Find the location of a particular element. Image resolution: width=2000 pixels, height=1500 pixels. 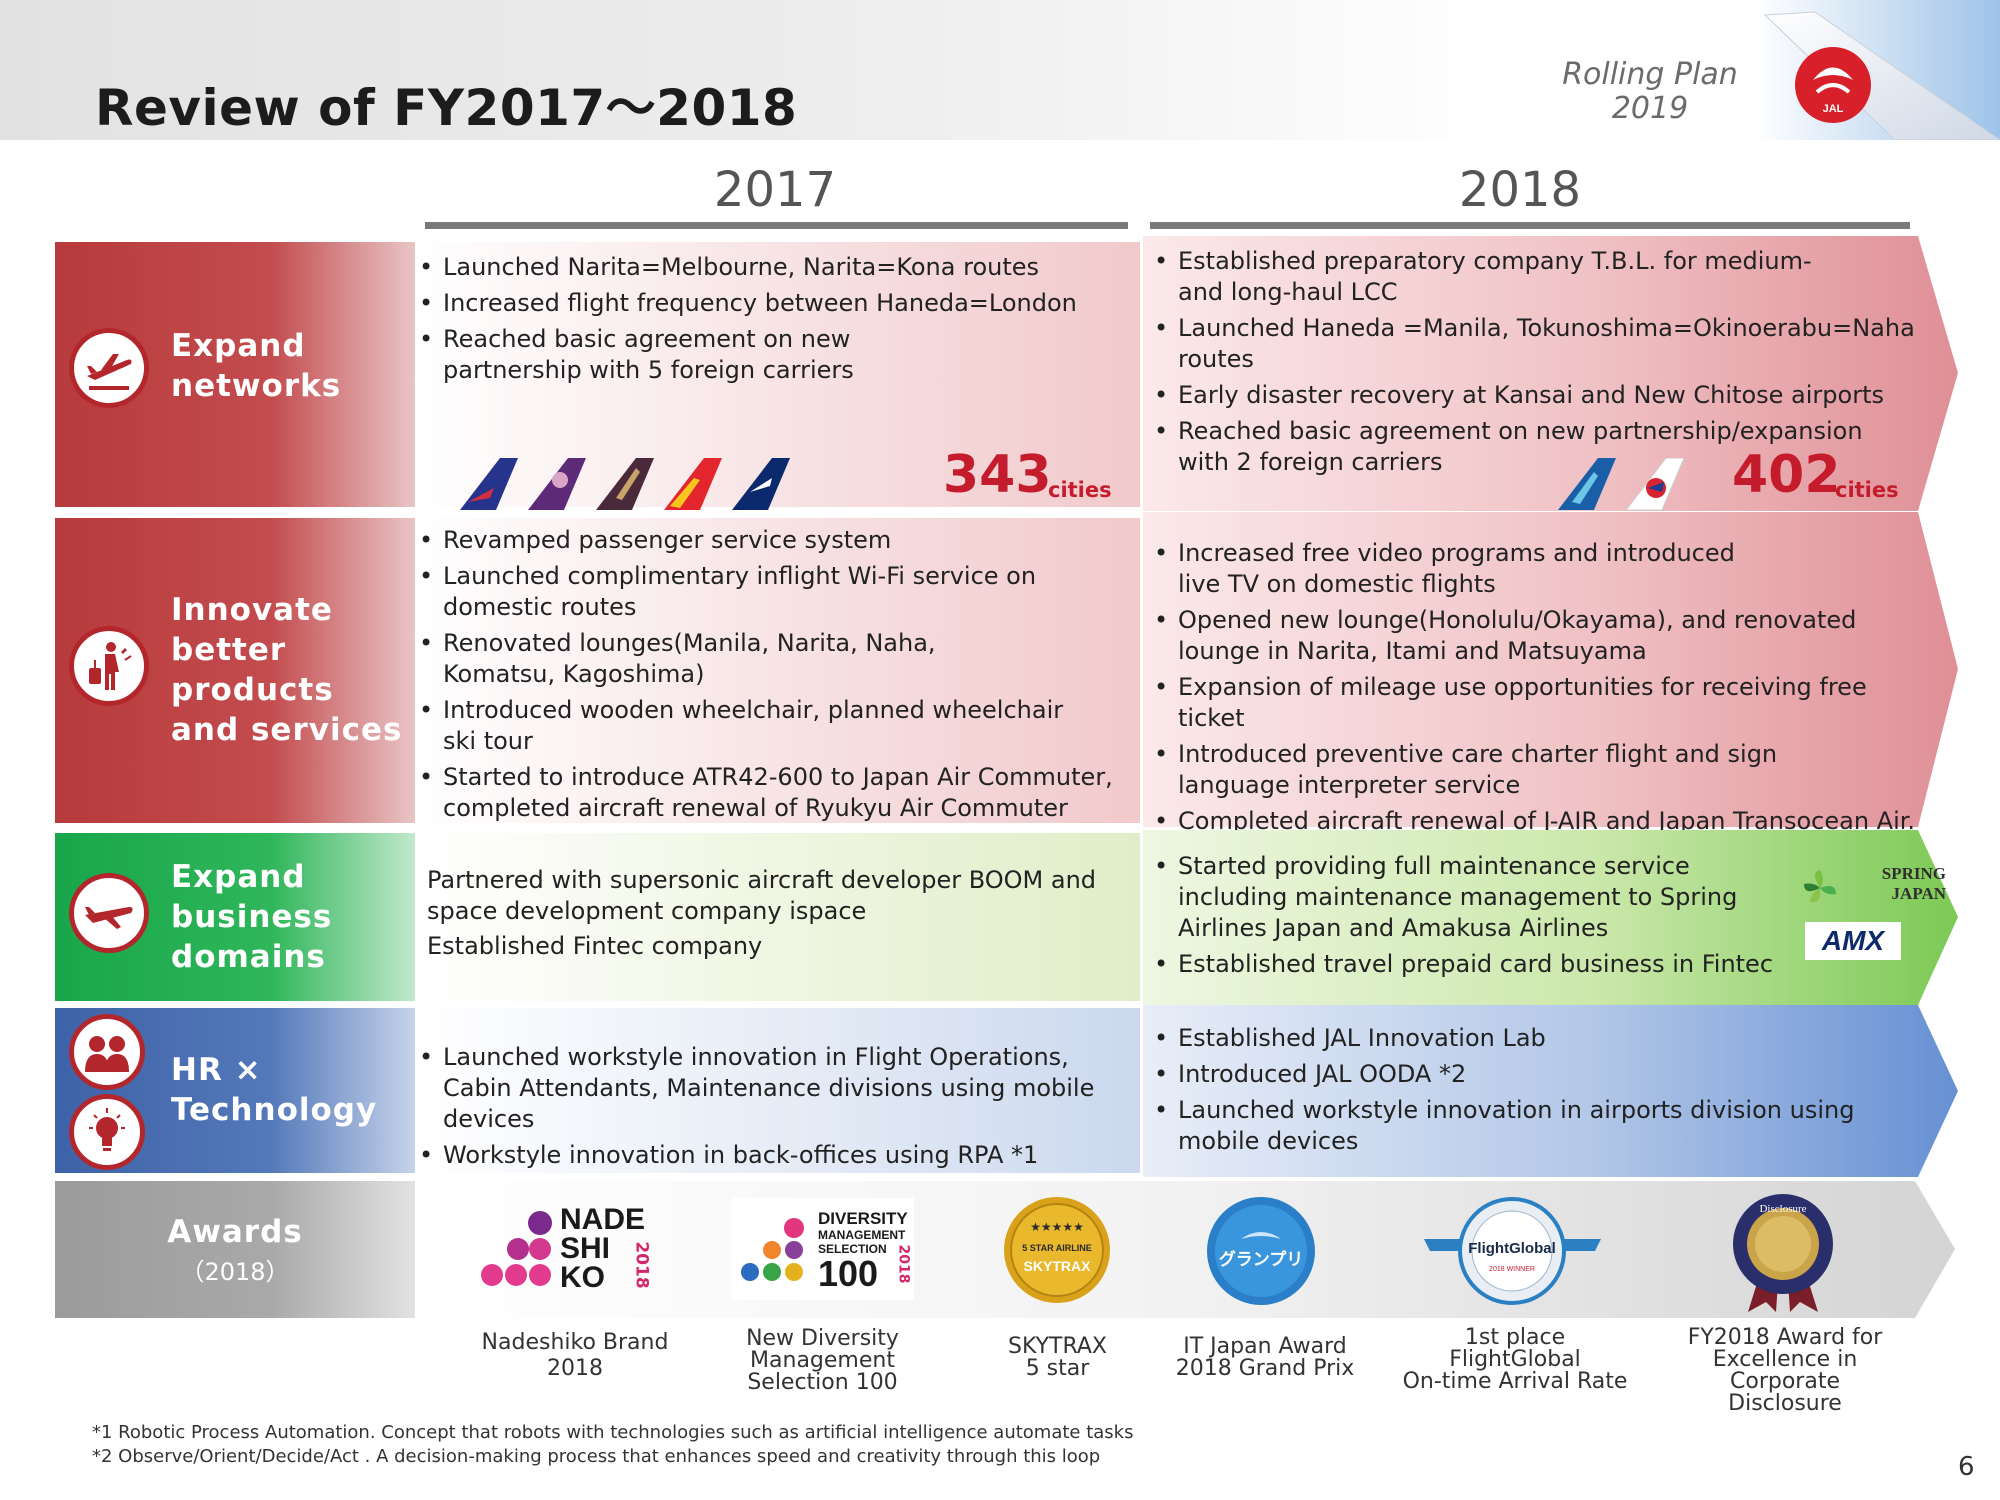

tail-vistara-icon is located at coordinates (625, 484).